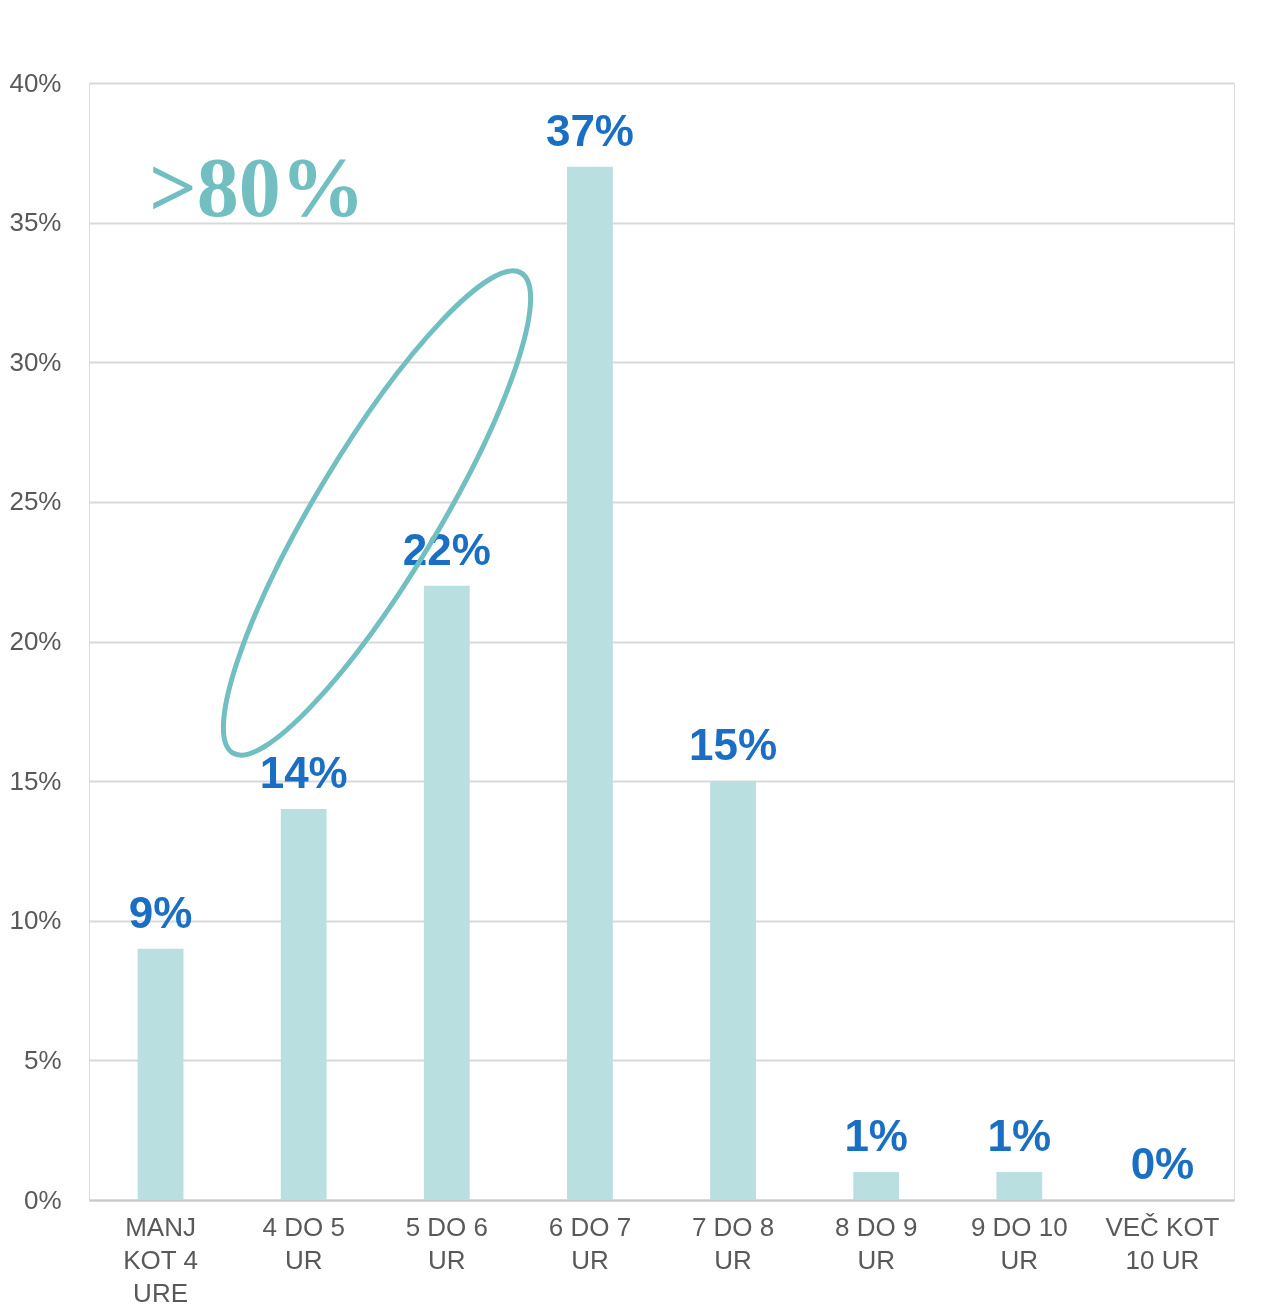  I want to click on data-label: 0%, so click(1162, 1163).